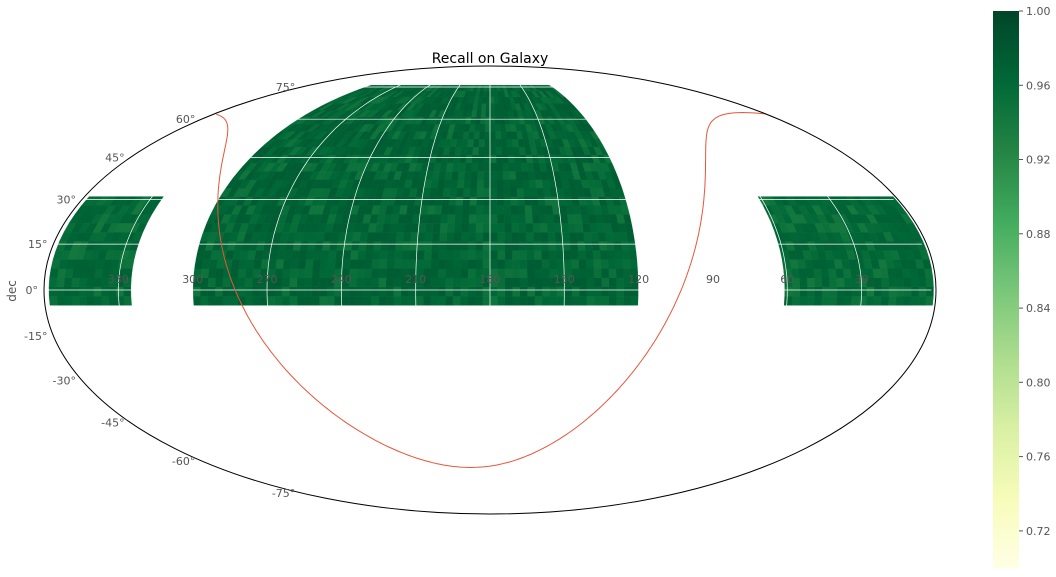  I want to click on y-axis-label: dec, so click(12, 291).